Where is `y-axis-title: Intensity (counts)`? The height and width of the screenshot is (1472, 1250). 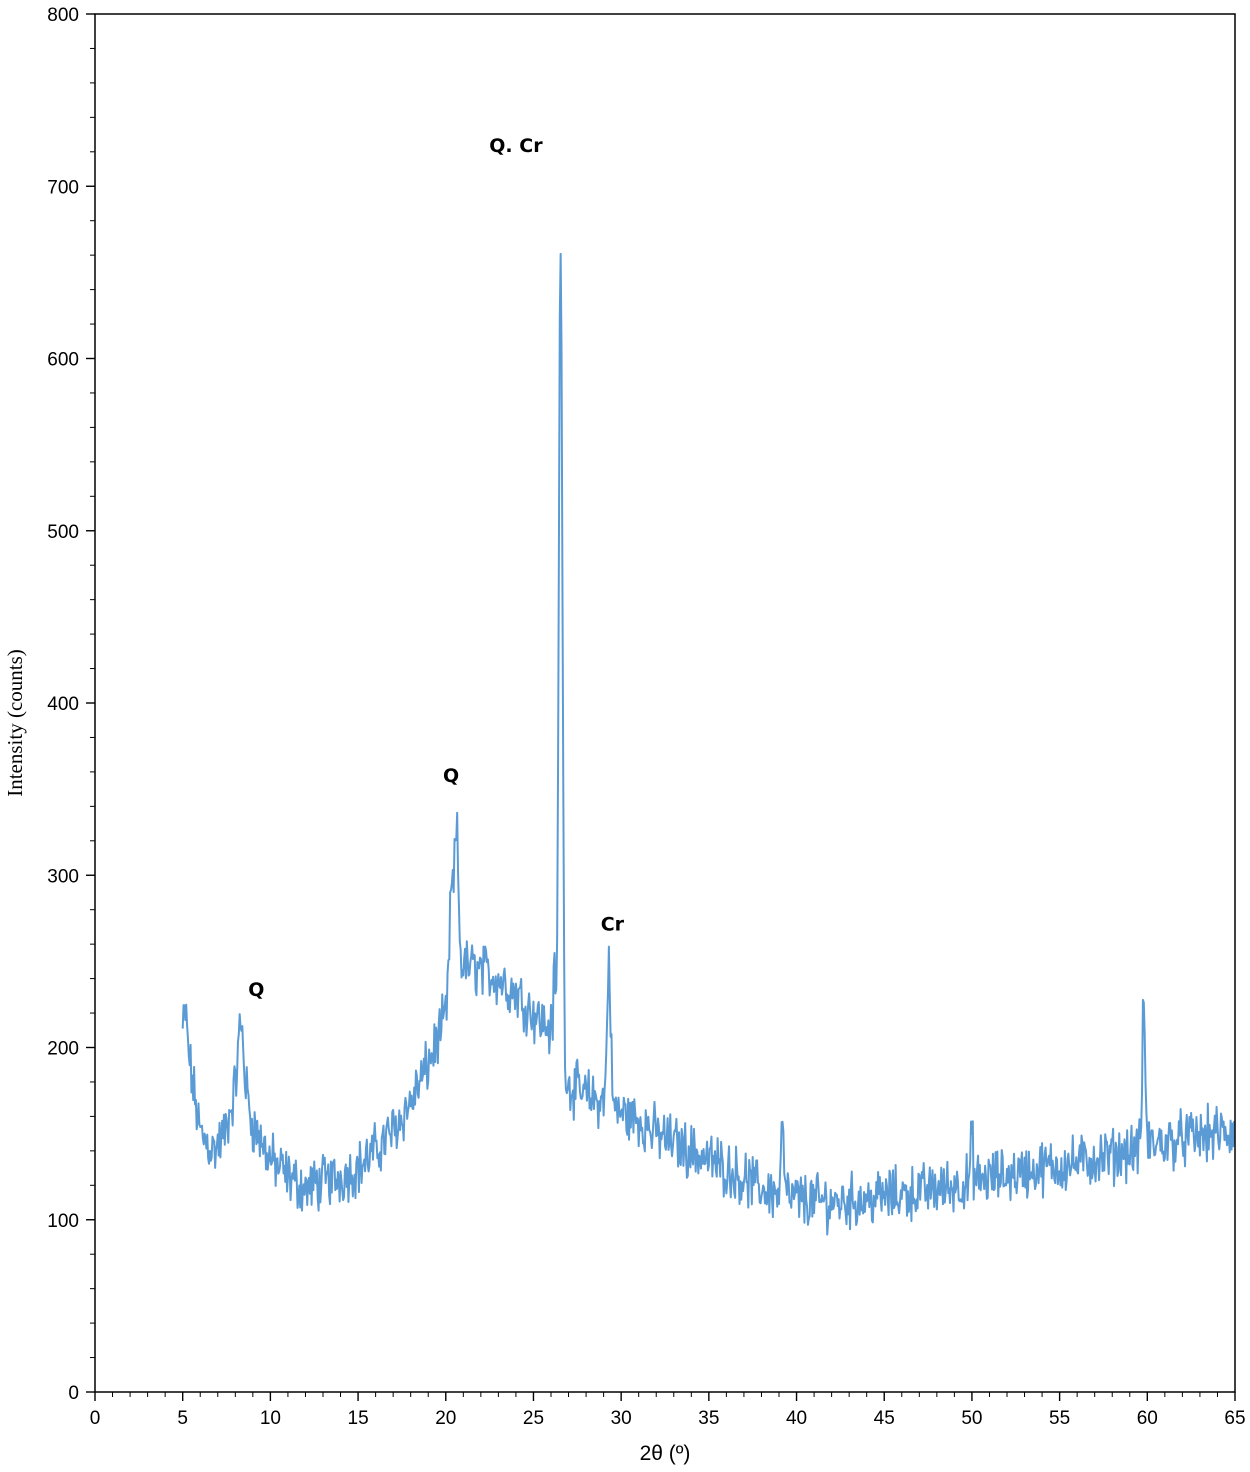
y-axis-title: Intensity (counts) is located at coordinates (15, 723).